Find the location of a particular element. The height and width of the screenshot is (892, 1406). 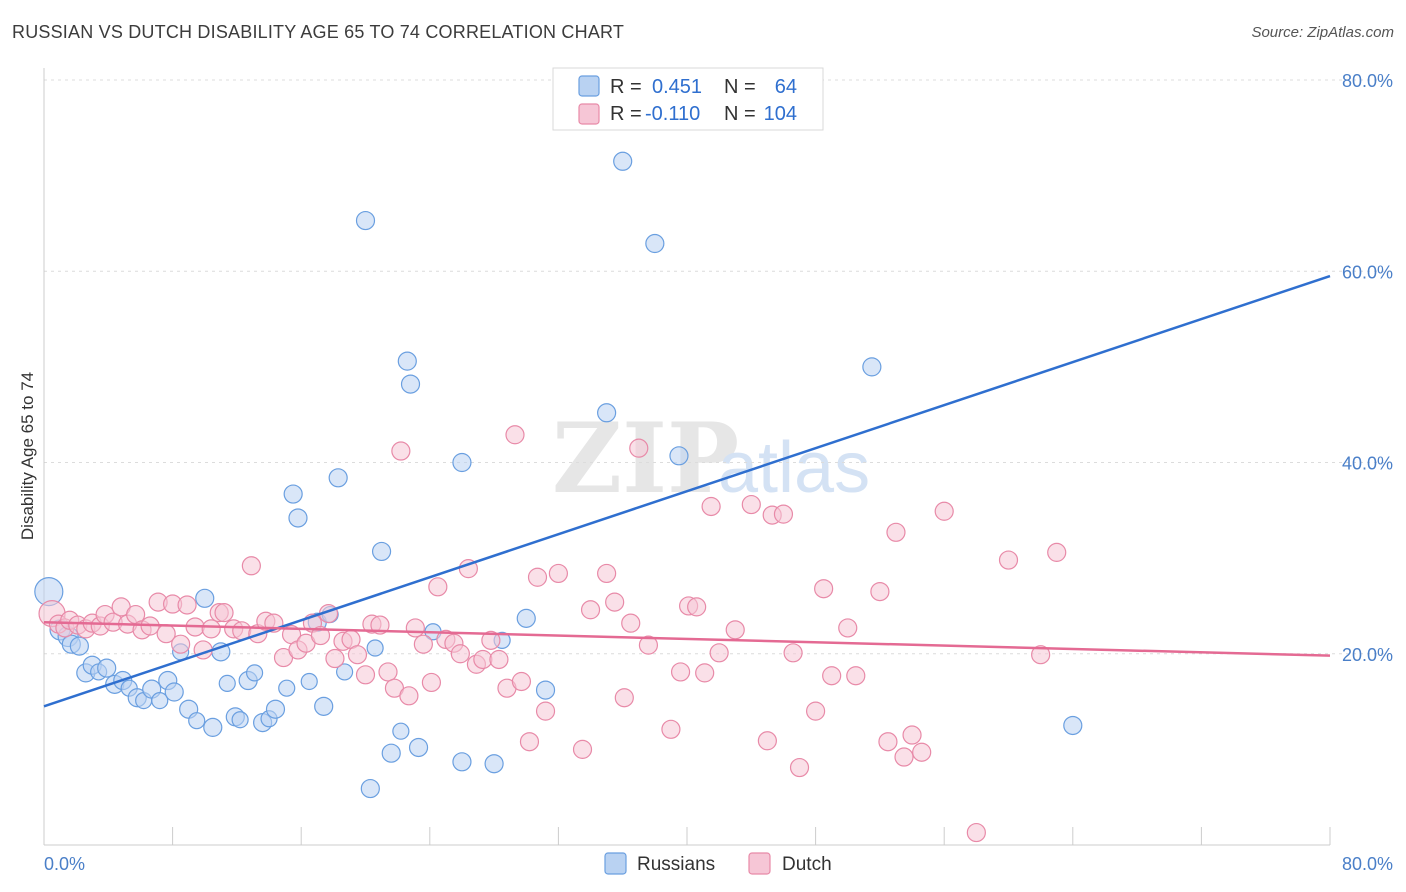

series-swatch-russians is located at coordinates (615, 863).